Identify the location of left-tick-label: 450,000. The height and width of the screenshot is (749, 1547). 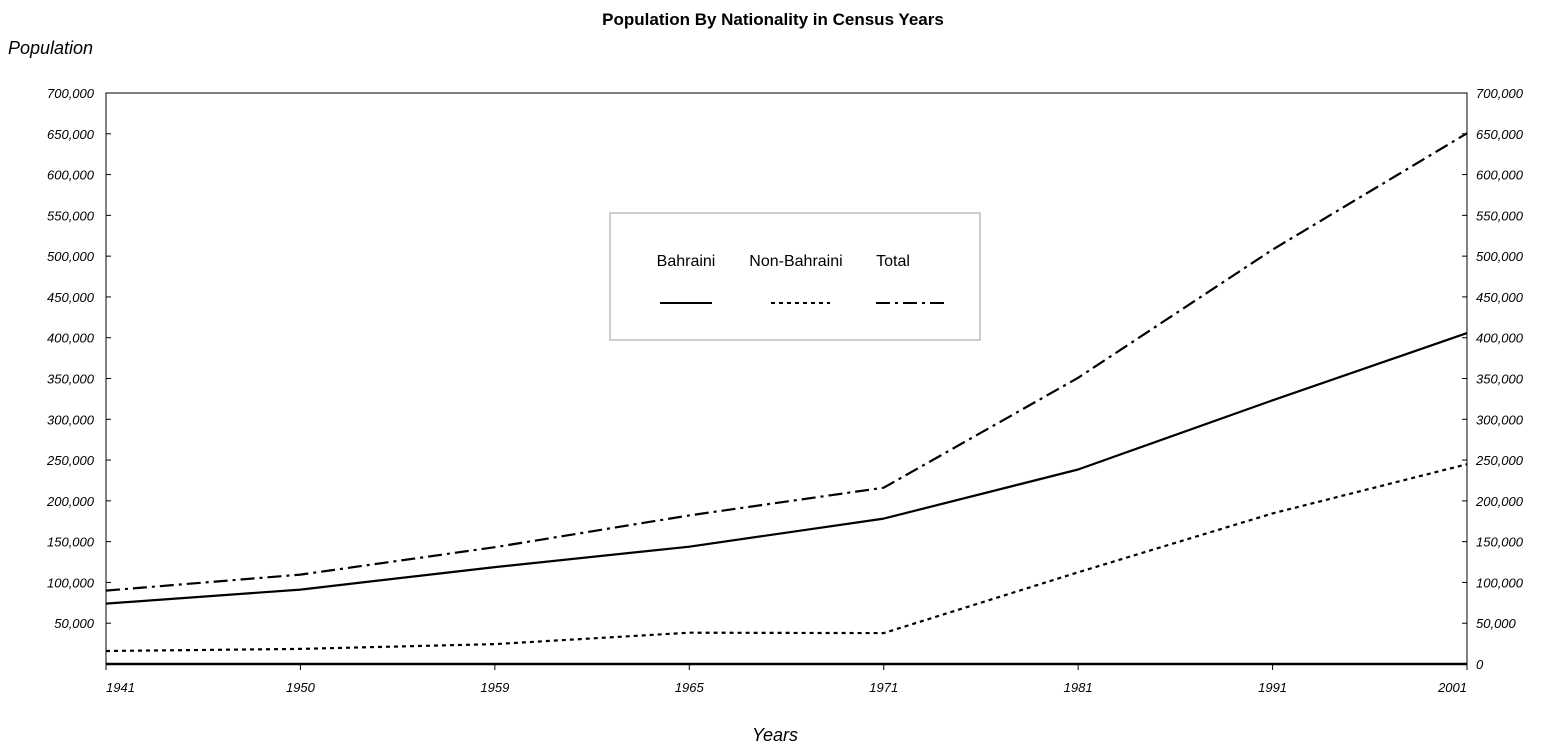
(71, 297).